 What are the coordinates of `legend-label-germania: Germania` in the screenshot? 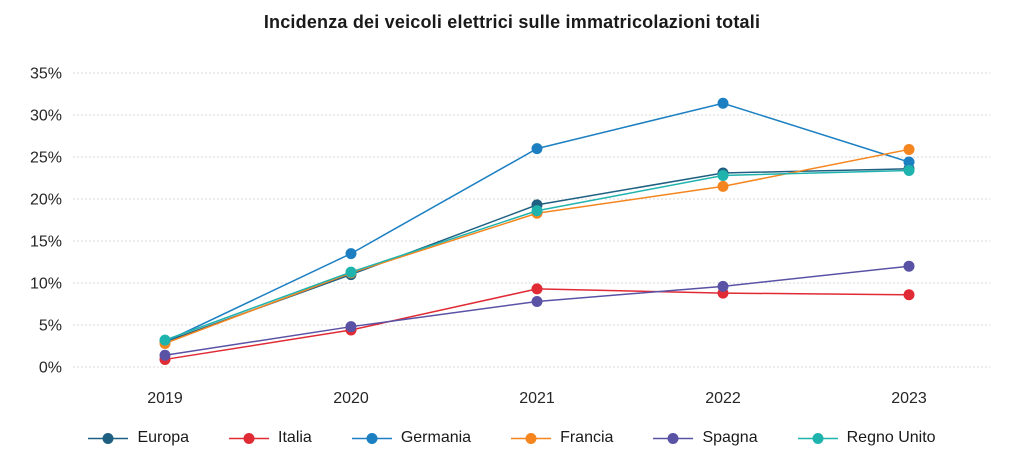 It's located at (436, 437).